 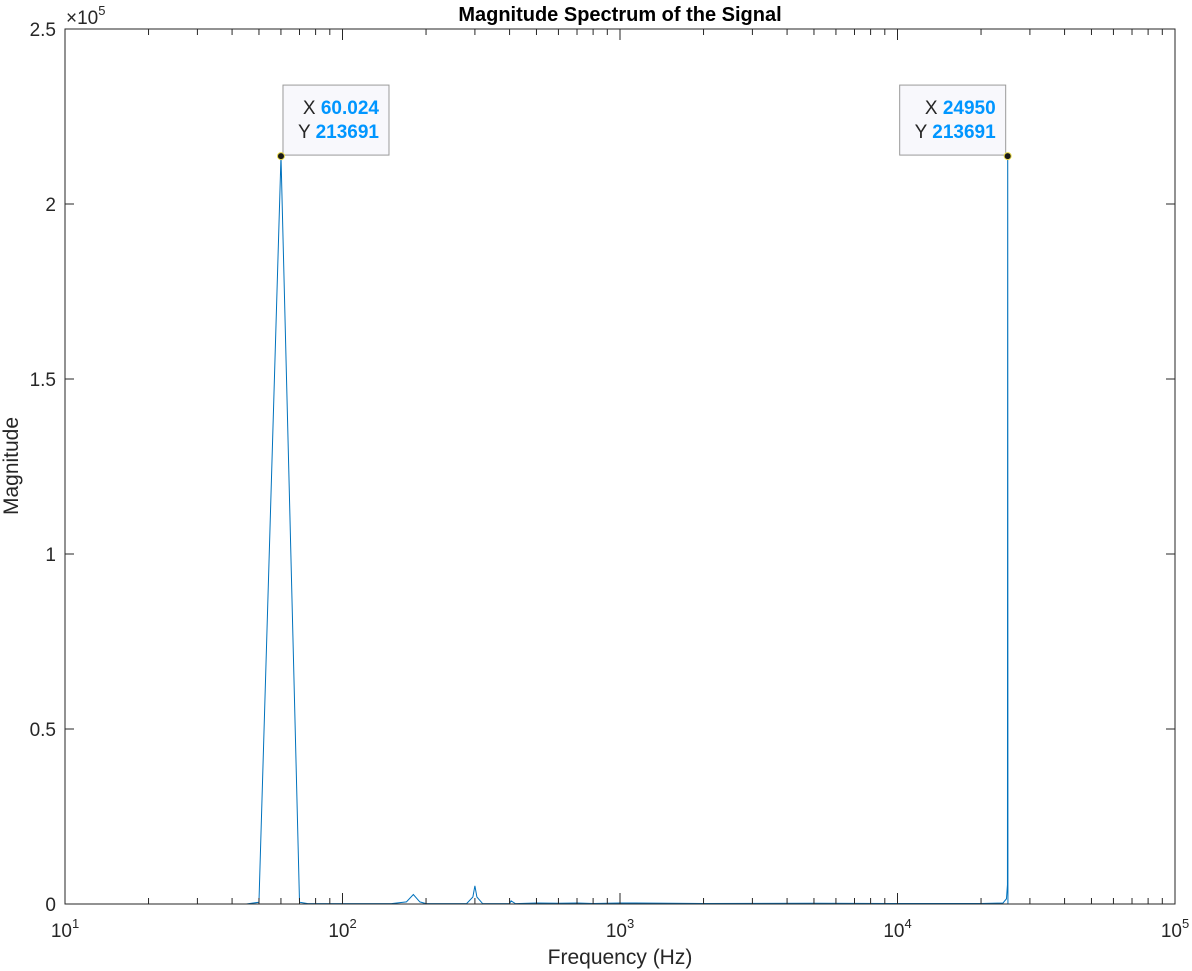 I want to click on y-exponent-base: ×10, so click(x=82, y=18).